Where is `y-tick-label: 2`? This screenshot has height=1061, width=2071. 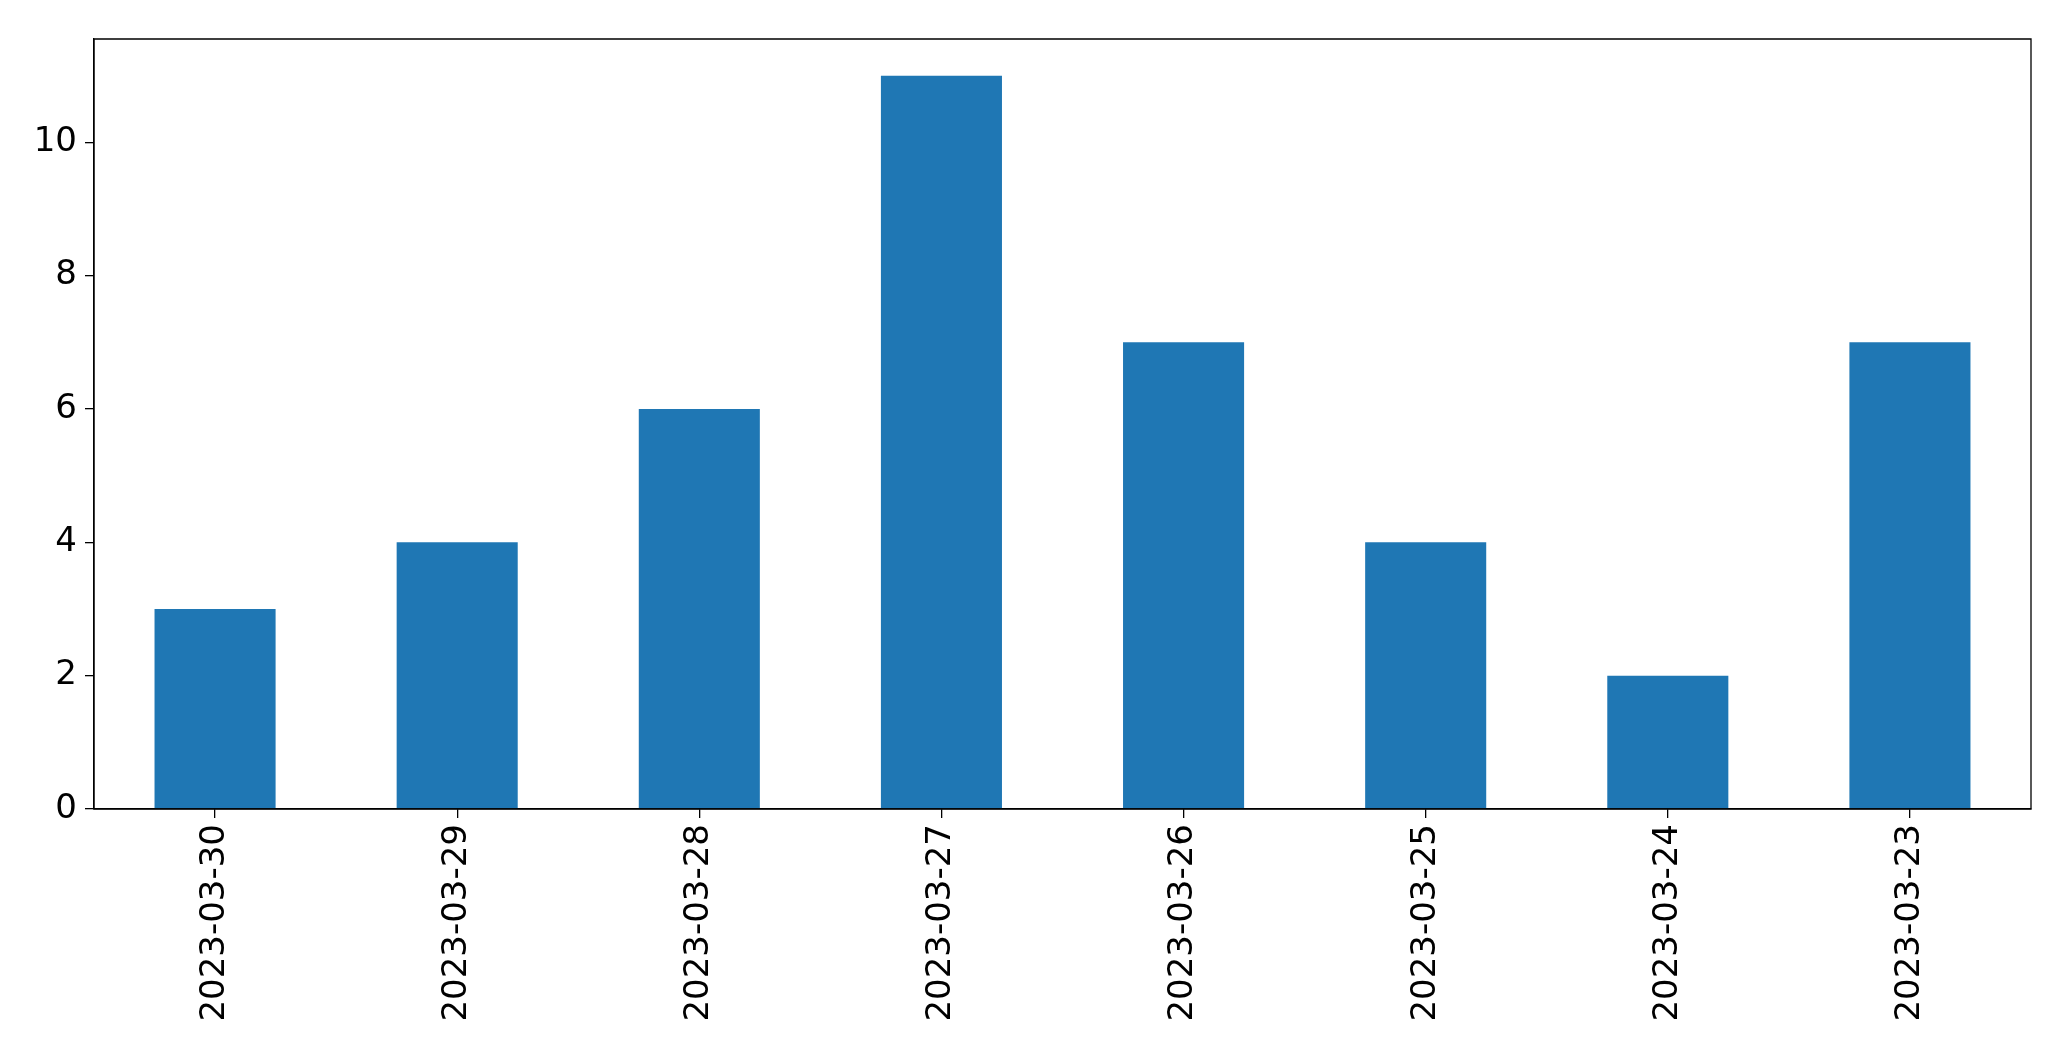
y-tick-label: 2 is located at coordinates (66, 672).